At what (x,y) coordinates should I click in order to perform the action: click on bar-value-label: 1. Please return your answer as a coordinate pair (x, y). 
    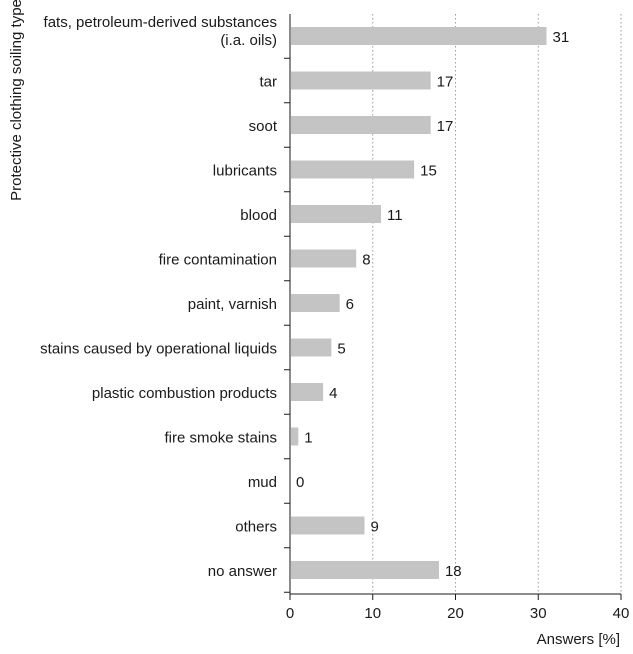
    Looking at the image, I should click on (308, 438).